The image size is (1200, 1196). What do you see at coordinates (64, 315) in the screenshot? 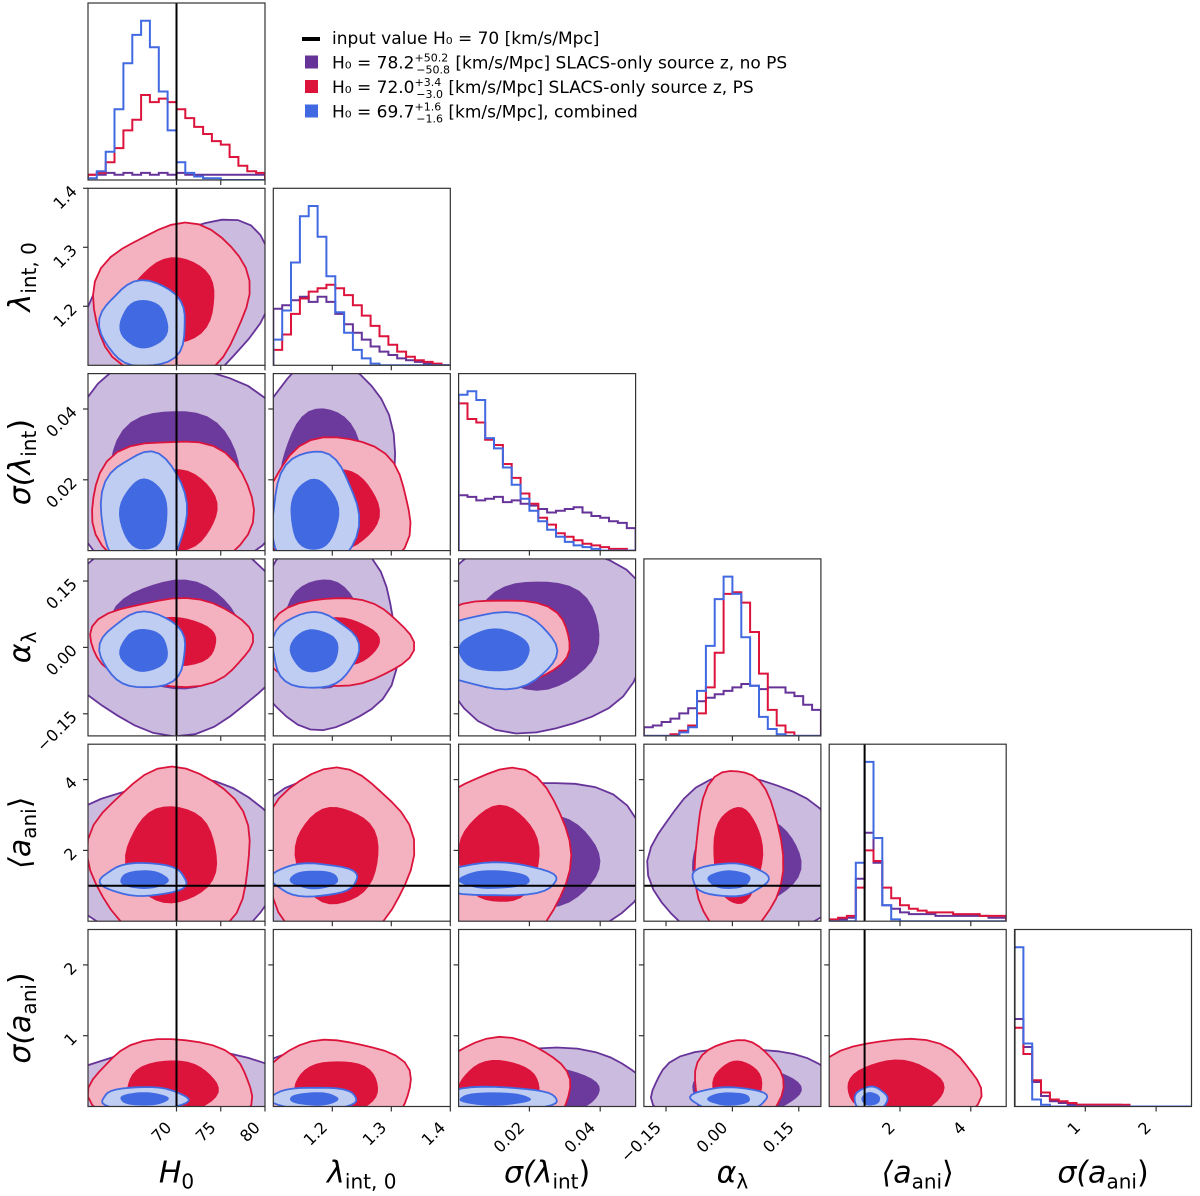
I see `y-tick-label: 1.2` at bounding box center [64, 315].